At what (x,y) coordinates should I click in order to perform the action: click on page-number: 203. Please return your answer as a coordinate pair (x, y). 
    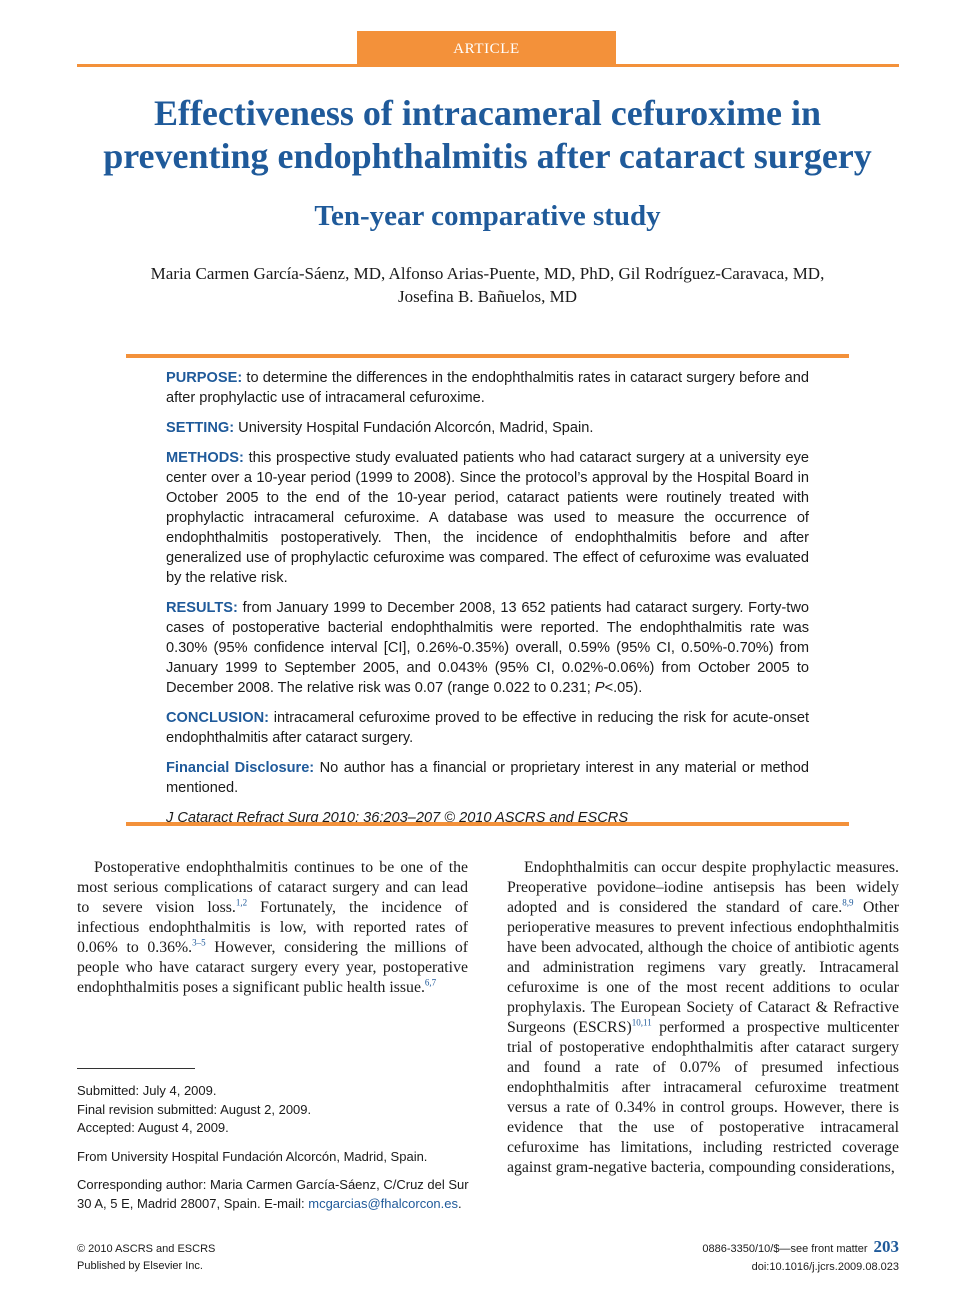
    Looking at the image, I should click on (886, 1246).